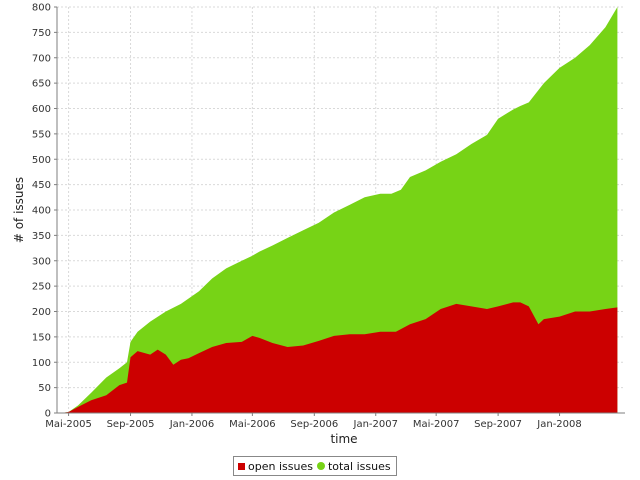  Describe the element at coordinates (41, 312) in the screenshot. I see `y-tick-label: 200` at that location.